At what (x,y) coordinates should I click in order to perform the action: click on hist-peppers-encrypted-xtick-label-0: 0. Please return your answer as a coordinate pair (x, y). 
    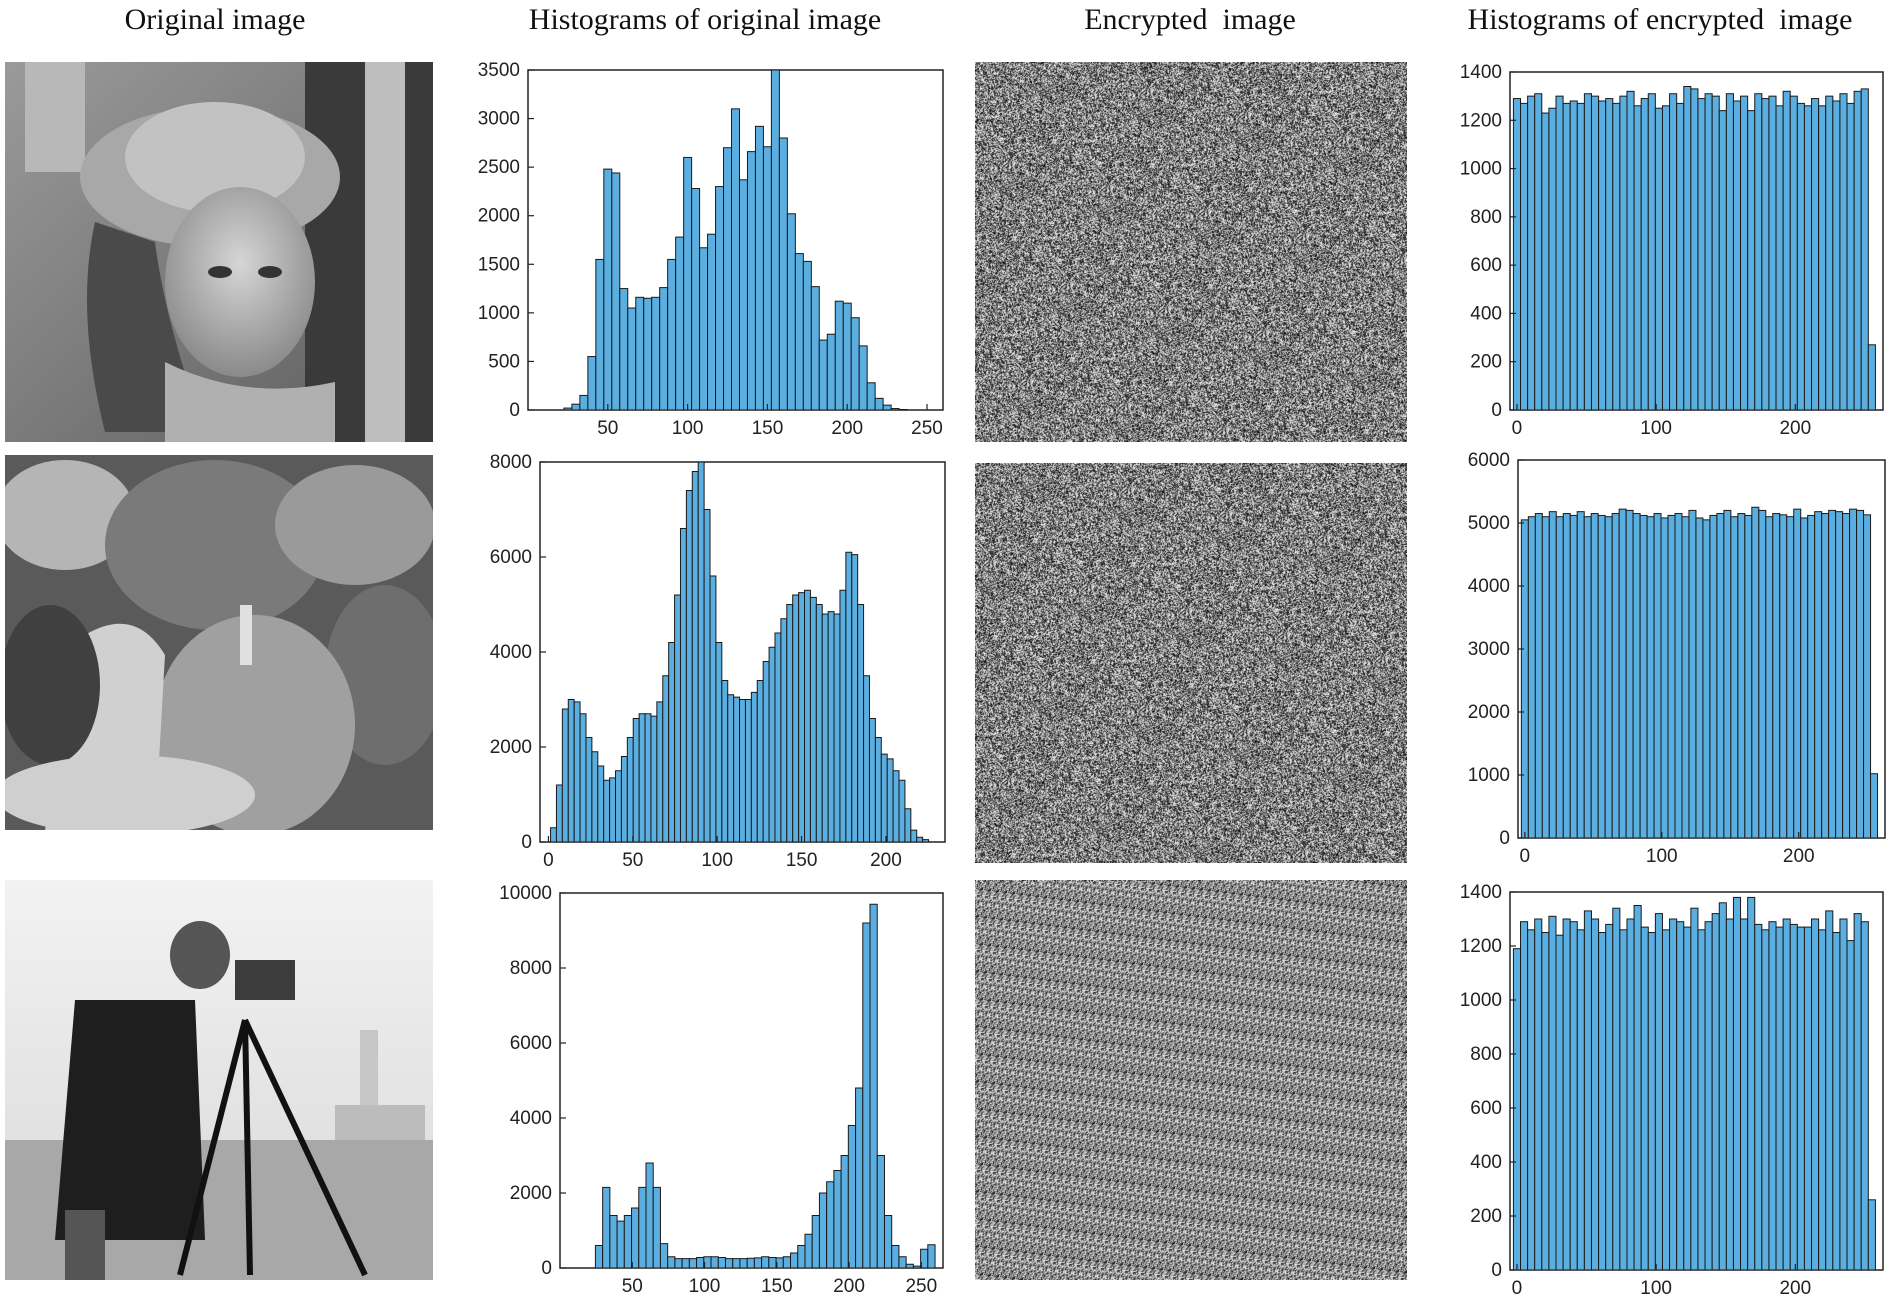
    Looking at the image, I should click on (1525, 856).